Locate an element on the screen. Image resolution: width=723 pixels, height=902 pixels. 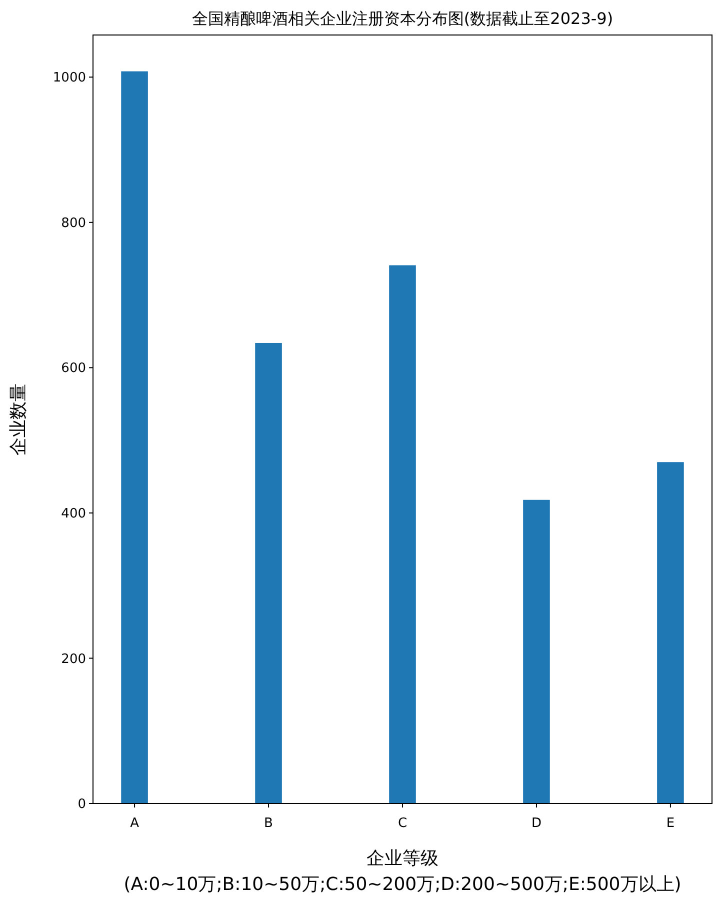
x-tick-label: A is located at coordinates (135, 824).